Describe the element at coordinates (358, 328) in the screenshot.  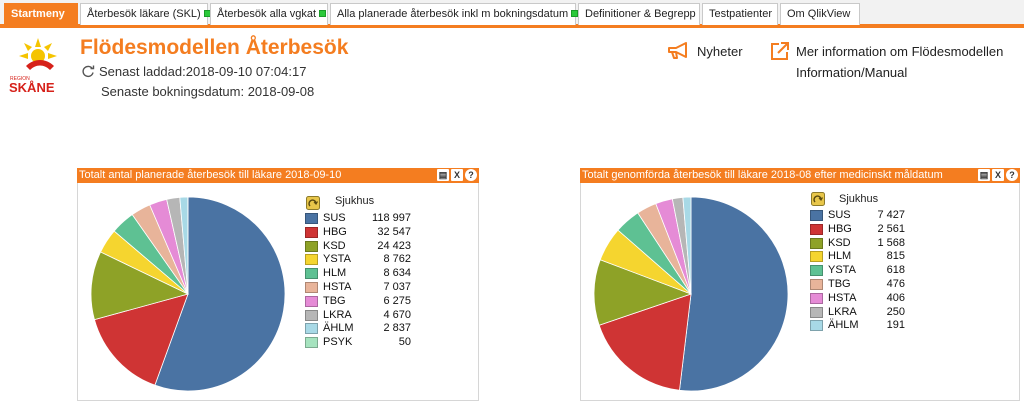
I see `legend-item: ÄHLM 2 837` at that location.